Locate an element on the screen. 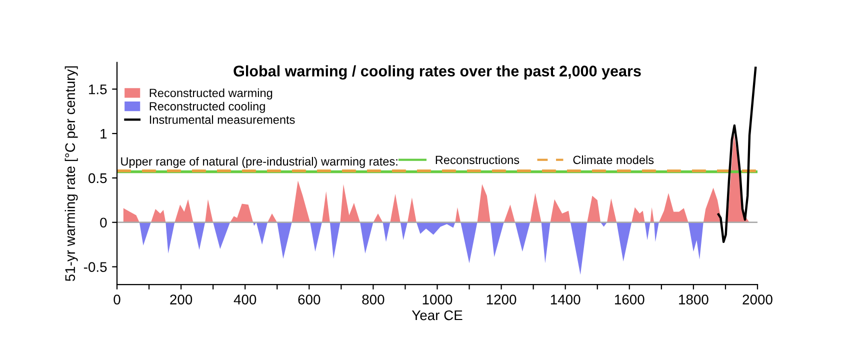 The height and width of the screenshot is (347, 854). x-tick-label: 1800 is located at coordinates (693, 299).